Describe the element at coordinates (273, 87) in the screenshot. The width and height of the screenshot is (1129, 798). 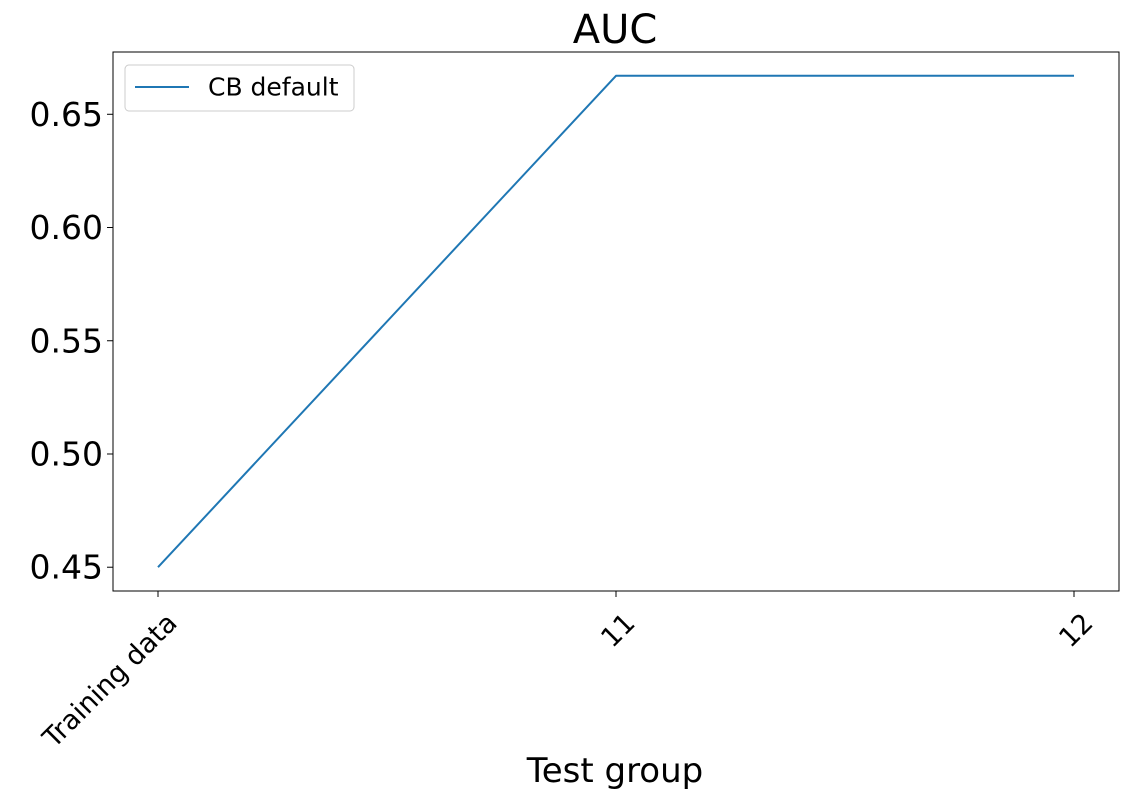
I see `legend-label: CB default` at that location.